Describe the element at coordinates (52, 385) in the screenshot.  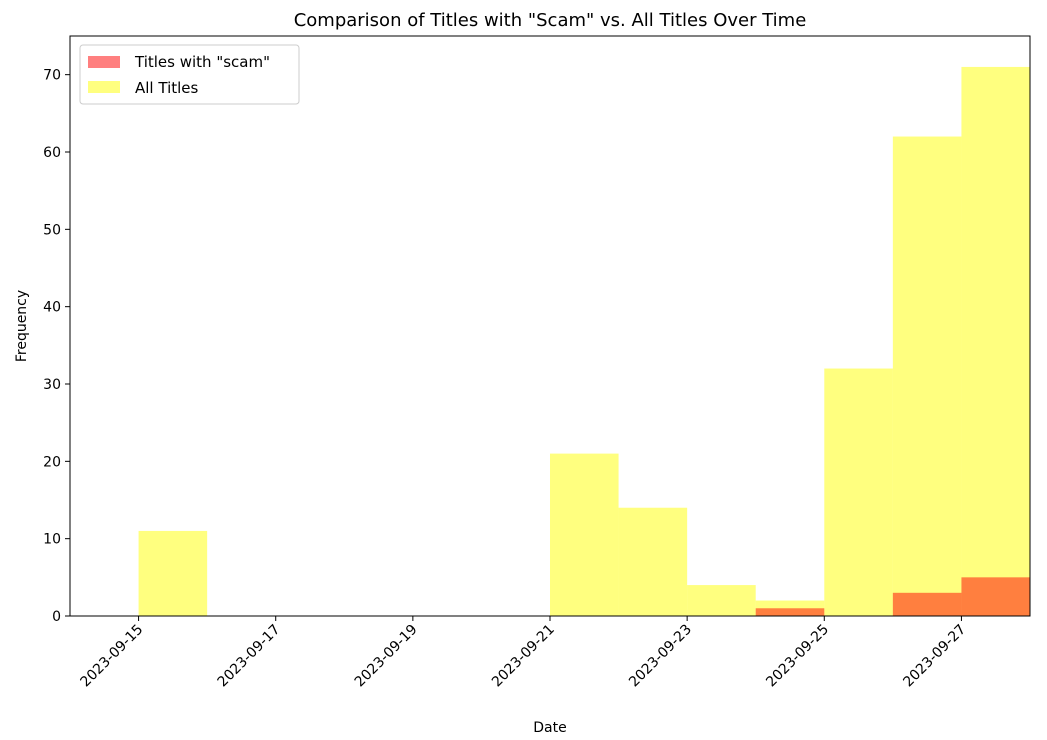
I see `y-tick-label: 30` at that location.